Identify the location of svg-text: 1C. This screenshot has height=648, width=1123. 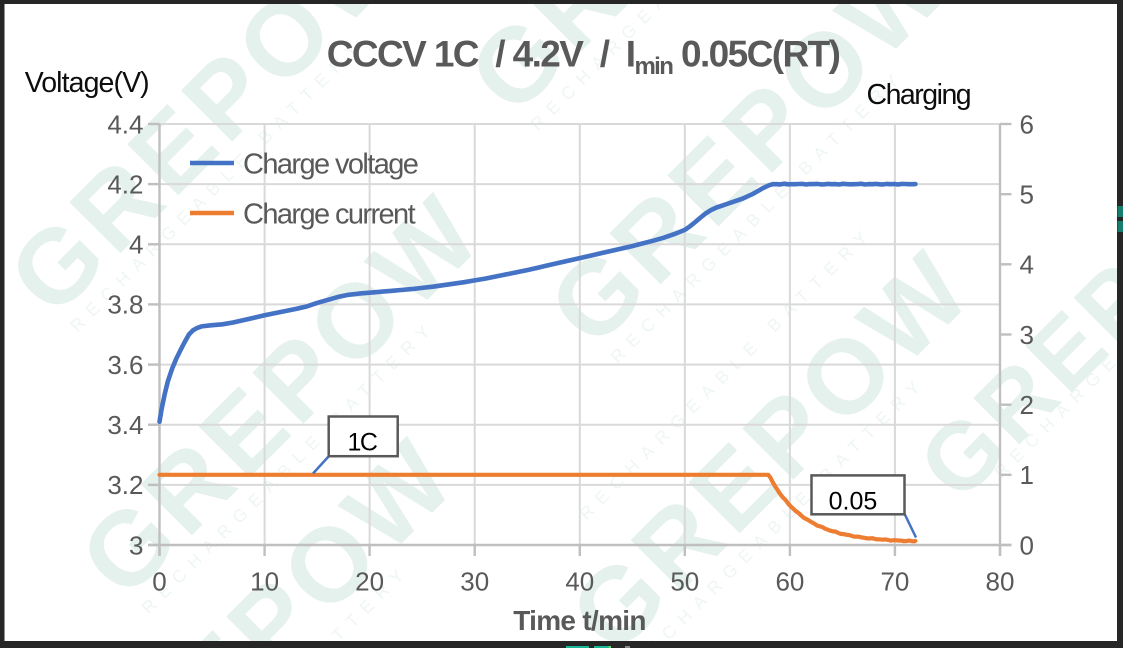
(363, 443).